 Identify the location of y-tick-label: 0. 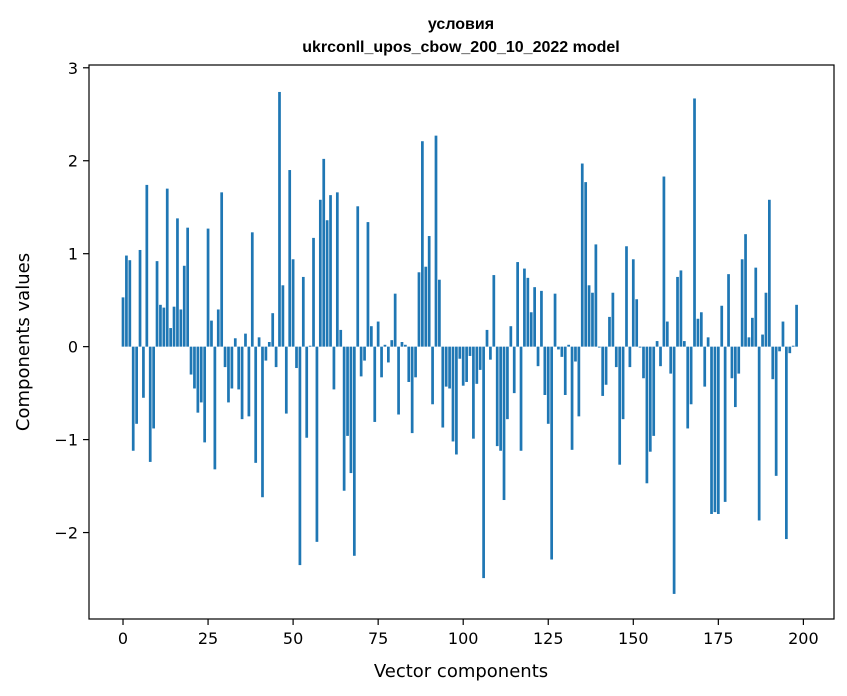
(73, 347).